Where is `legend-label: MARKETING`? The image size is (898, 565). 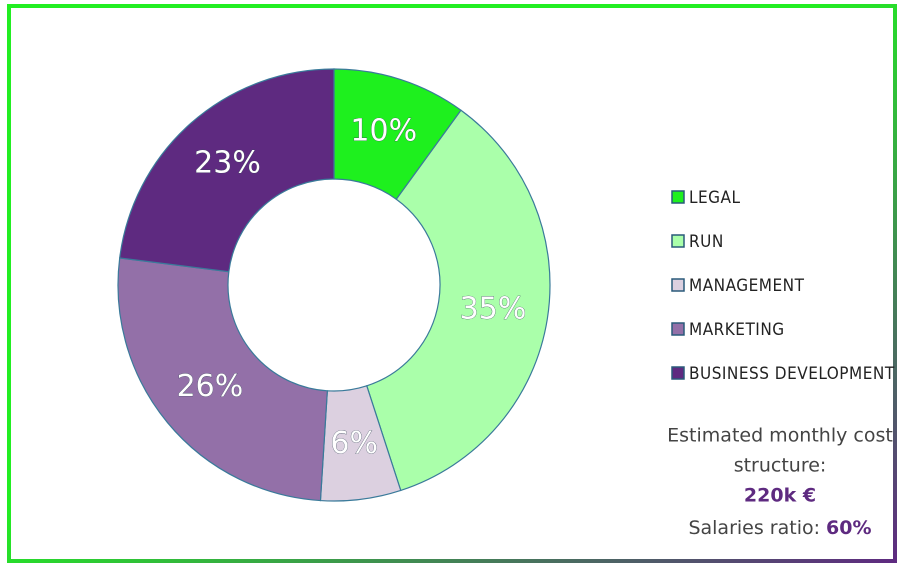 legend-label: MARKETING is located at coordinates (737, 330).